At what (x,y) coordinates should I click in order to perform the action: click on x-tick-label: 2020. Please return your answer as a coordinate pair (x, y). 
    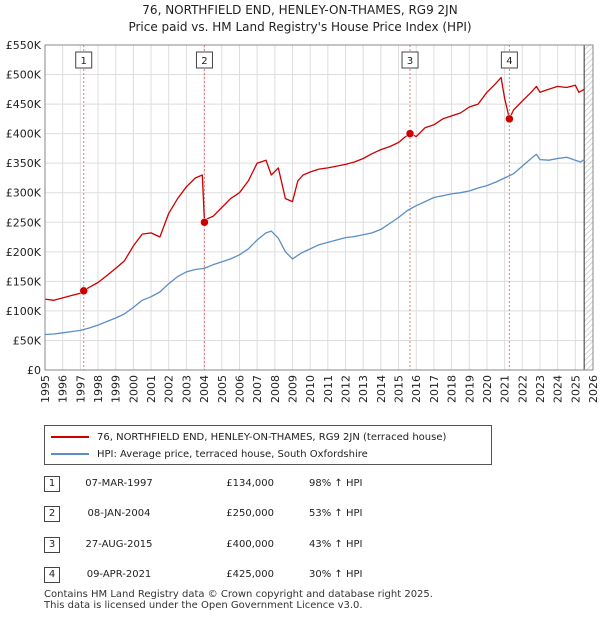
    Looking at the image, I should click on (487, 389).